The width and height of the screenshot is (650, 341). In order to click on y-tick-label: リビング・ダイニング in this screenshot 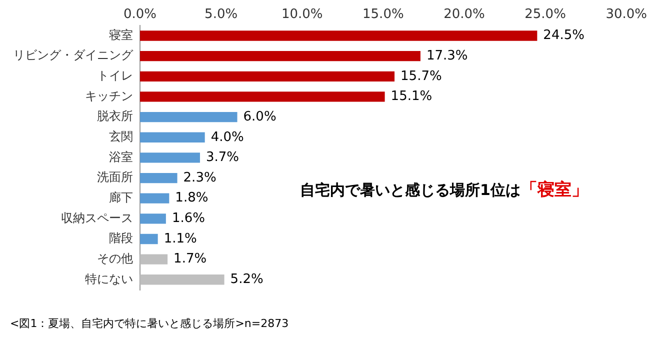, I will do `click(73, 55)`.